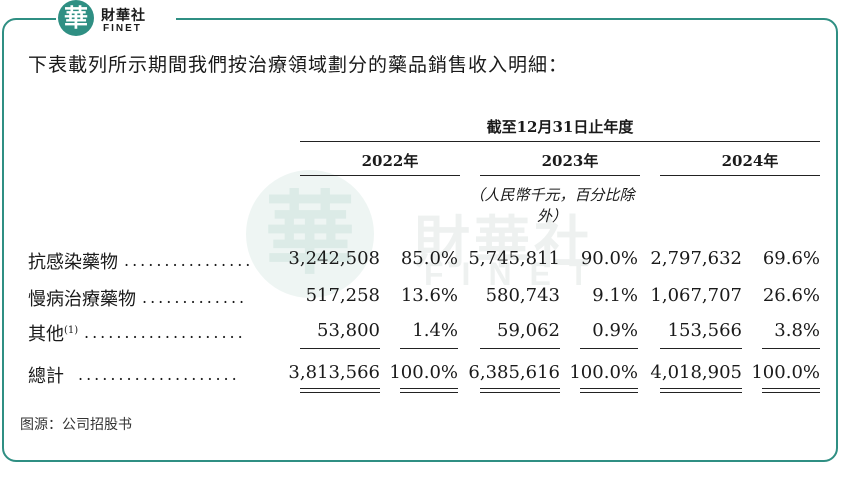 This screenshot has height=485, width=843. I want to click on year-header-2022: 2022年, so click(390, 161).